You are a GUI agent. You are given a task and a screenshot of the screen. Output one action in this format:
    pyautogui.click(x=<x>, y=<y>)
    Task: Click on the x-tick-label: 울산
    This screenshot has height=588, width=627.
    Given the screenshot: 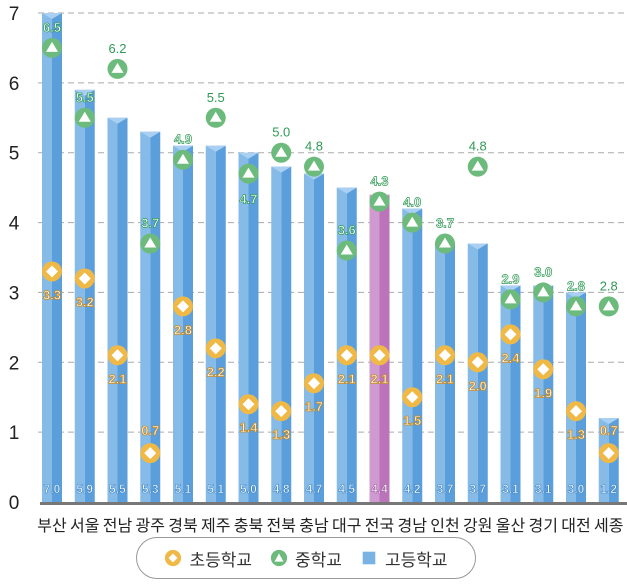 What is the action you would take?
    pyautogui.click(x=511, y=525)
    